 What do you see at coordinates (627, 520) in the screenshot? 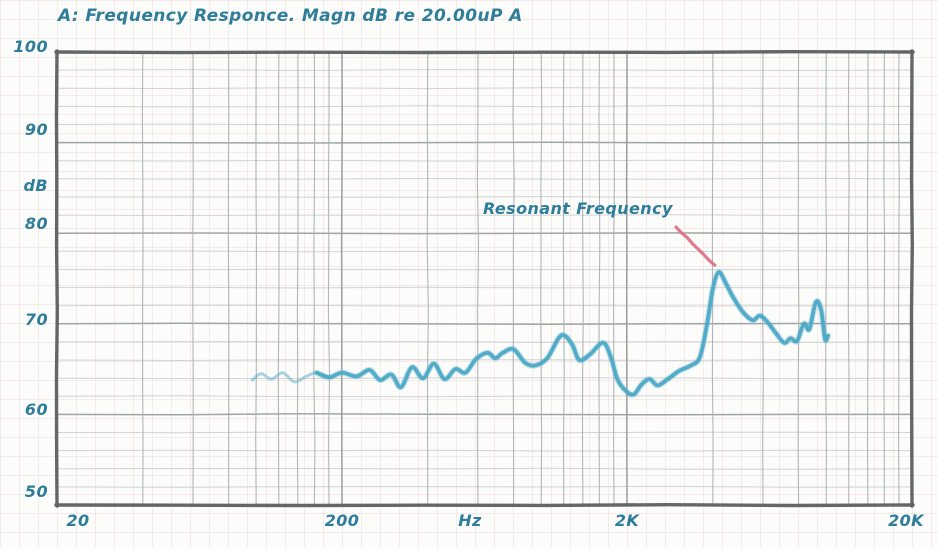
I see `x-tick-2k: 2K` at bounding box center [627, 520].